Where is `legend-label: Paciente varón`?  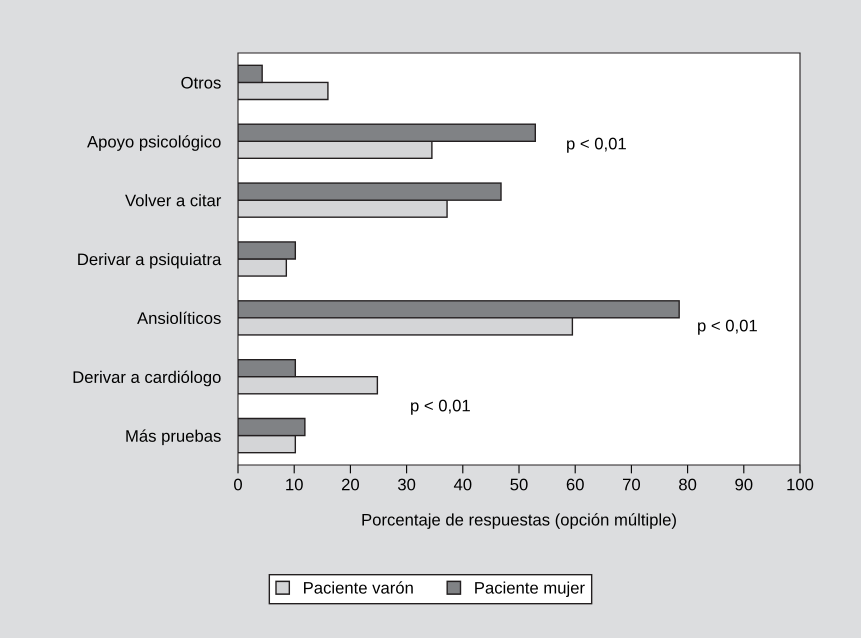 legend-label: Paciente varón is located at coordinates (358, 587).